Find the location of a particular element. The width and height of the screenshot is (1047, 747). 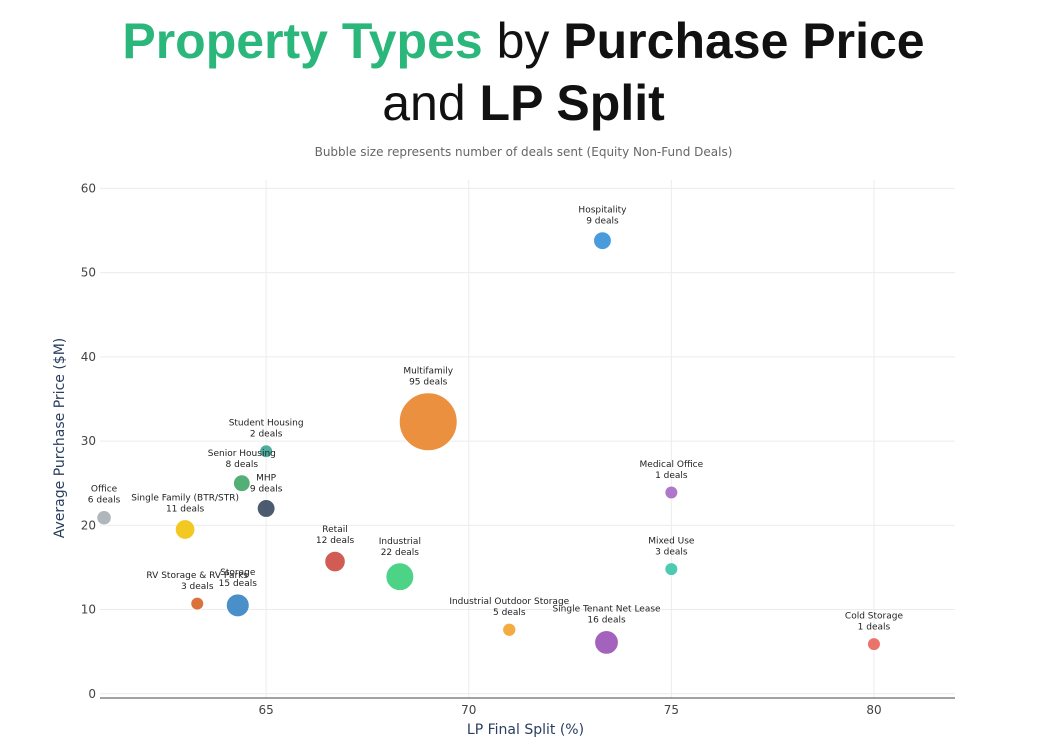

y-axis-title: Average Purchase Price ($M) is located at coordinates (60, 438).